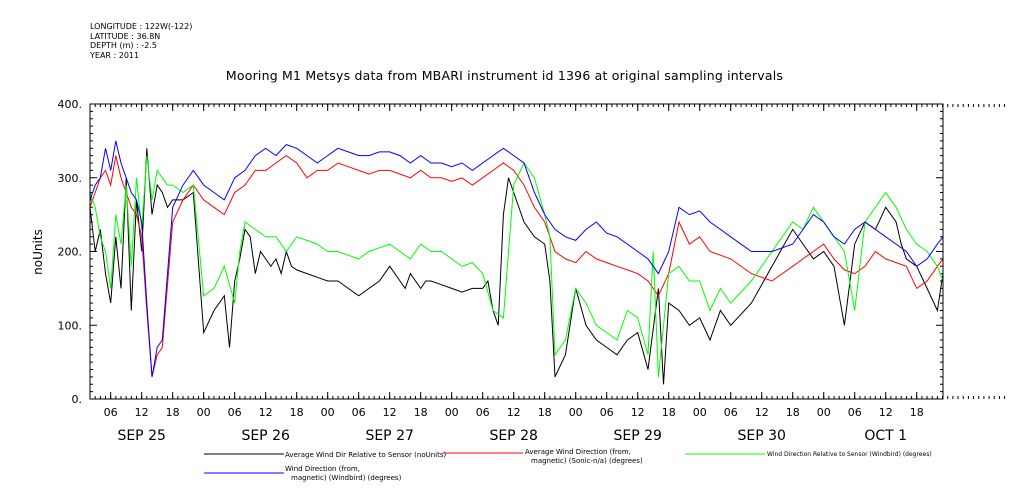  Describe the element at coordinates (389, 436) in the screenshot. I see `x-day-label: SEP 27` at that location.